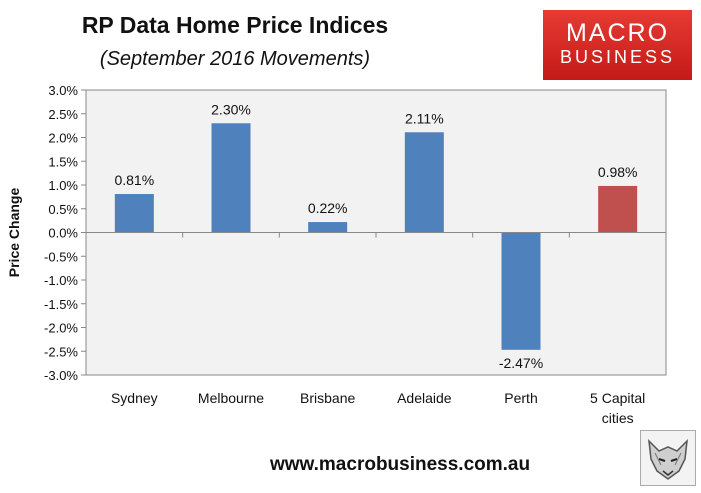  I want to click on chart-title: RP Data Home Price Indices, so click(235, 25).